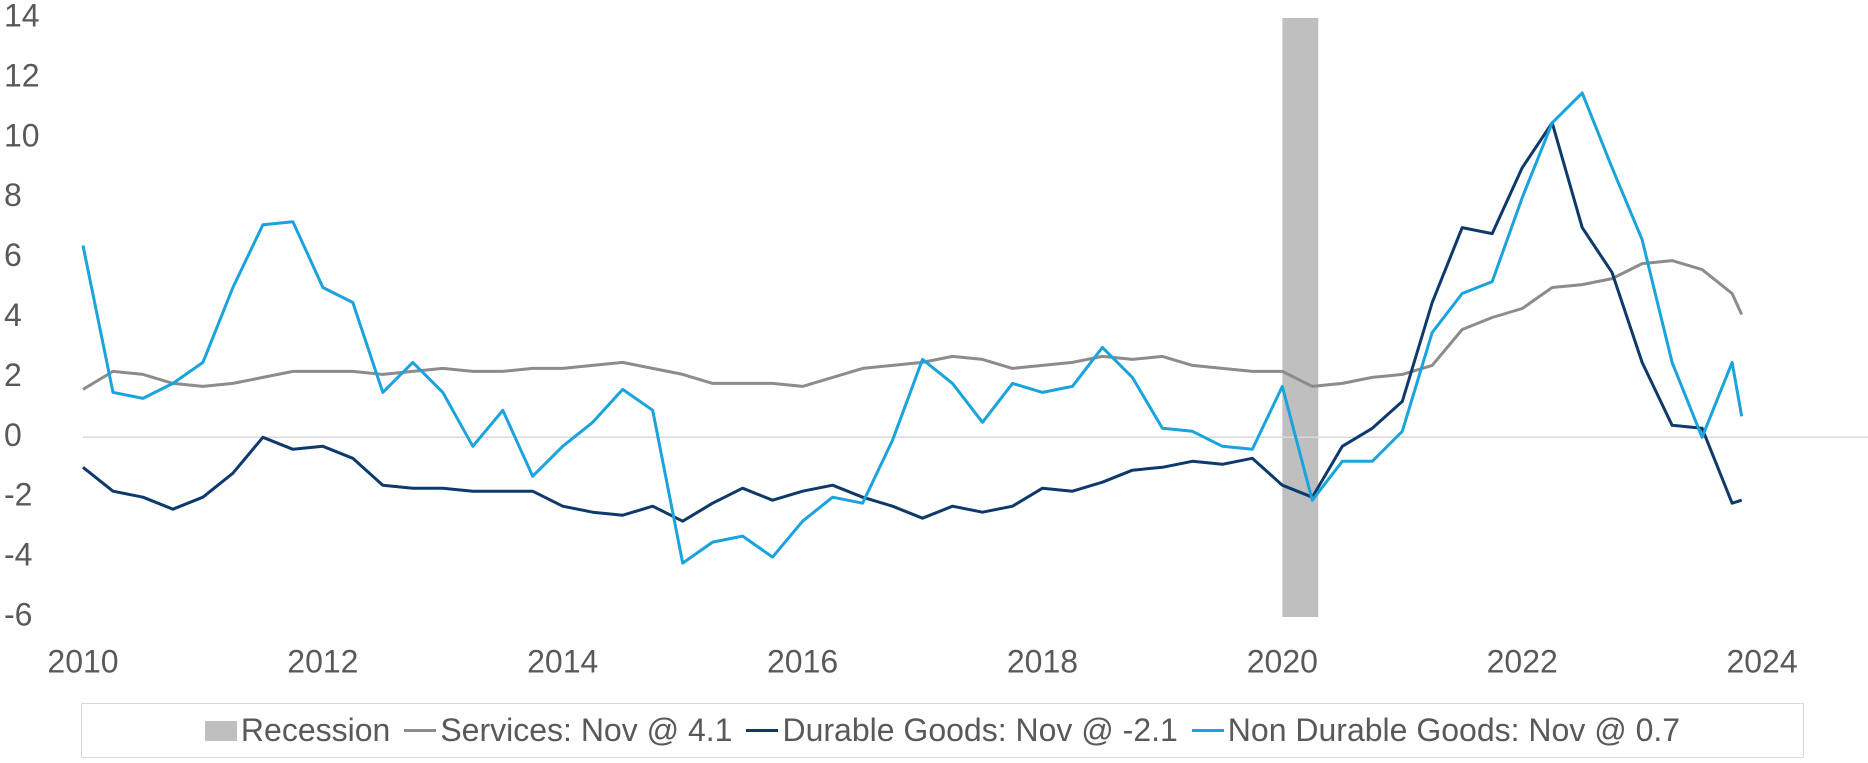  What do you see at coordinates (13, 195) in the screenshot?
I see `y-tick-label: 8` at bounding box center [13, 195].